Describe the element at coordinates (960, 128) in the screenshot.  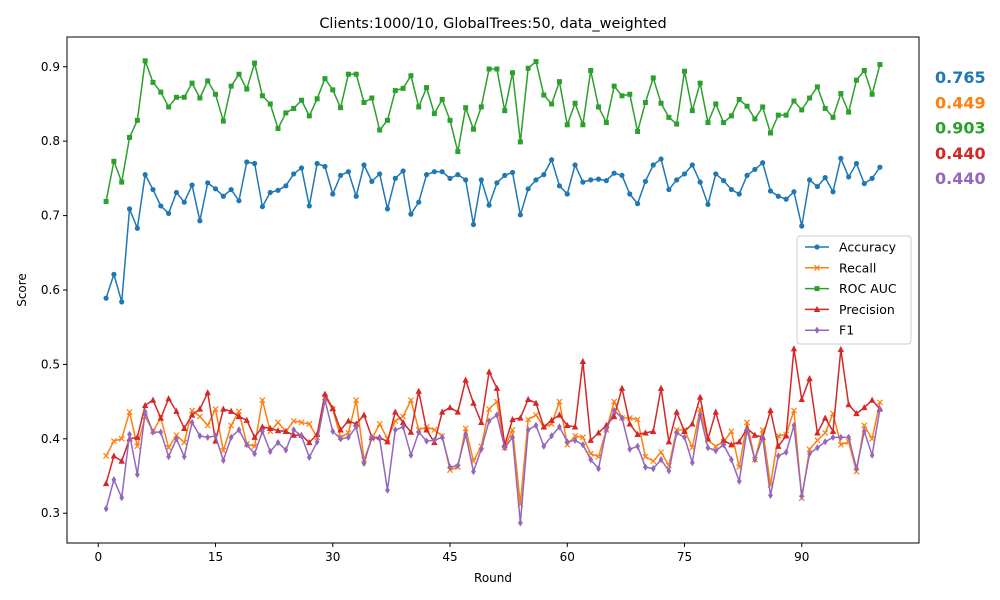
I see `final-values-panel: 0.765 0.449 0.903 0.440 0.440` at that location.